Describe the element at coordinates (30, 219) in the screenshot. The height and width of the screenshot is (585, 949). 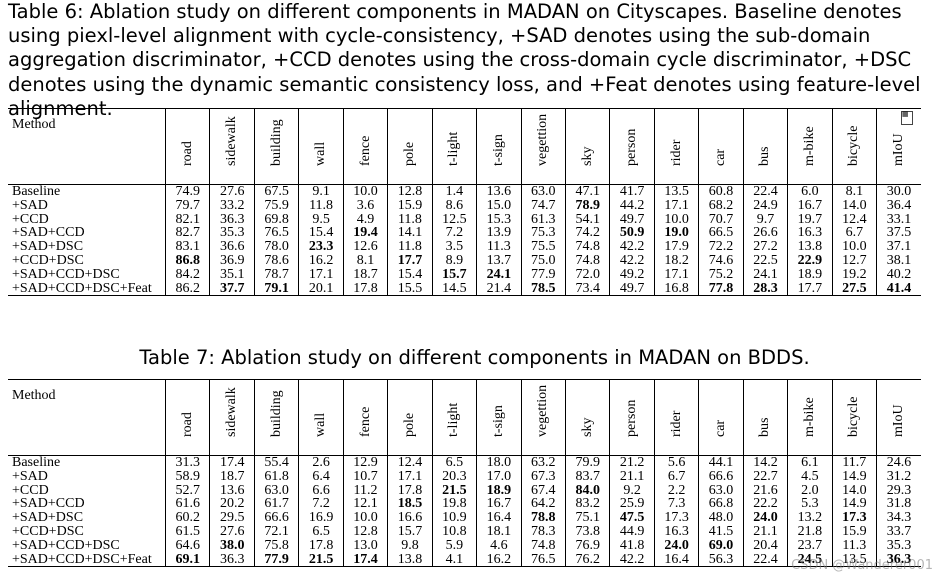
I see `method-name: +CCD` at that location.